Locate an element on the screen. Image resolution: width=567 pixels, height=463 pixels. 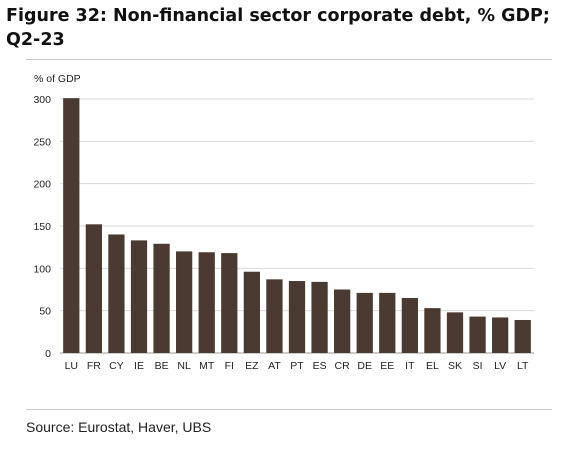
bar-mt is located at coordinates (206, 302).